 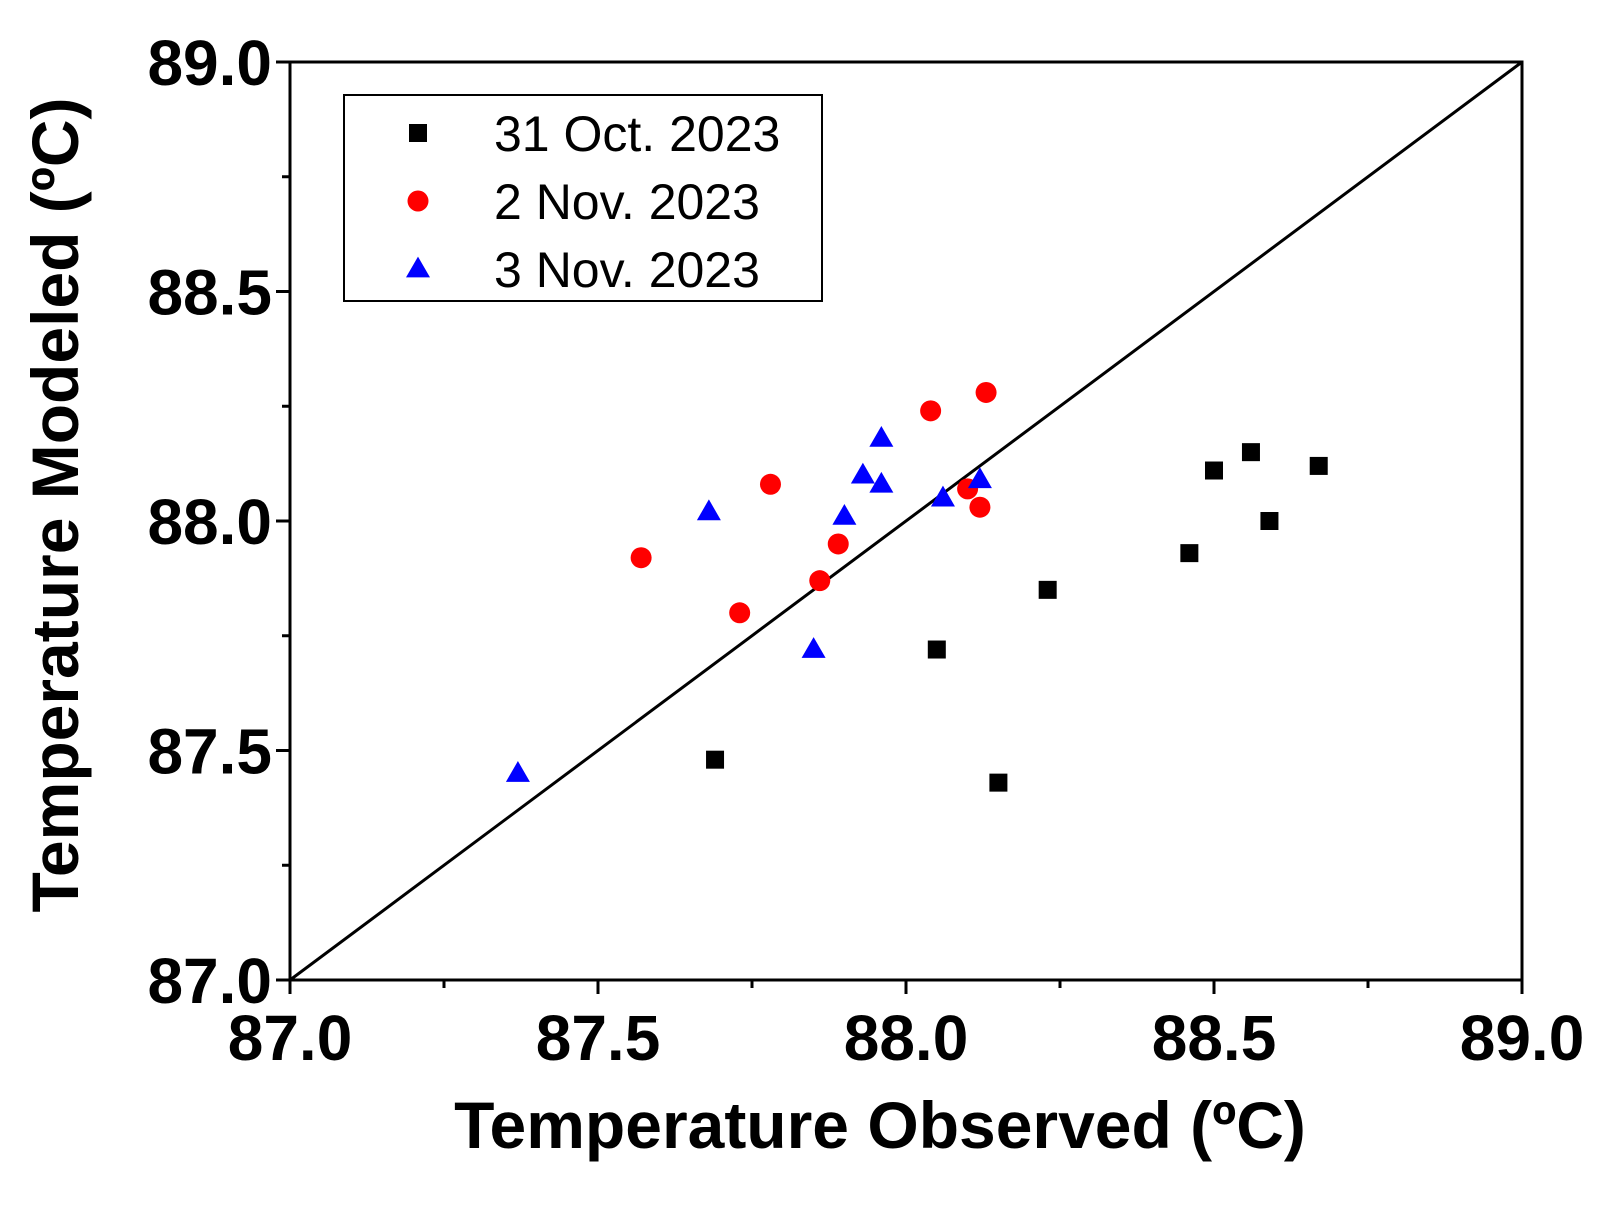 What do you see at coordinates (55, 505) in the screenshot?
I see `y-axis-title: Temperature Modeled (ºC)` at bounding box center [55, 505].